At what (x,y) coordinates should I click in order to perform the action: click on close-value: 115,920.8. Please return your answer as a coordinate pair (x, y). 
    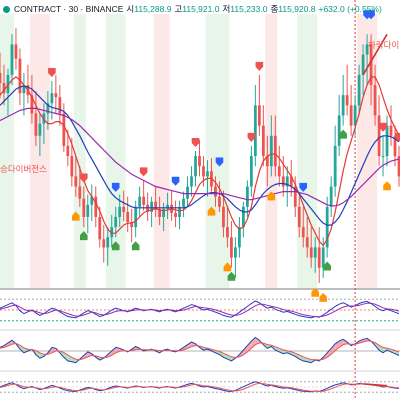
    Looking at the image, I should click on (297, 9).